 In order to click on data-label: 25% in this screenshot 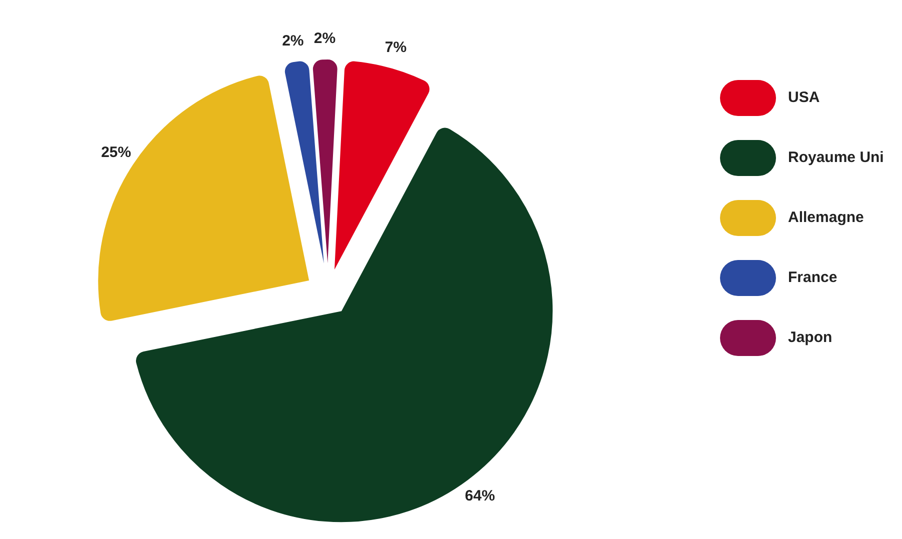, I will do `click(116, 152)`.